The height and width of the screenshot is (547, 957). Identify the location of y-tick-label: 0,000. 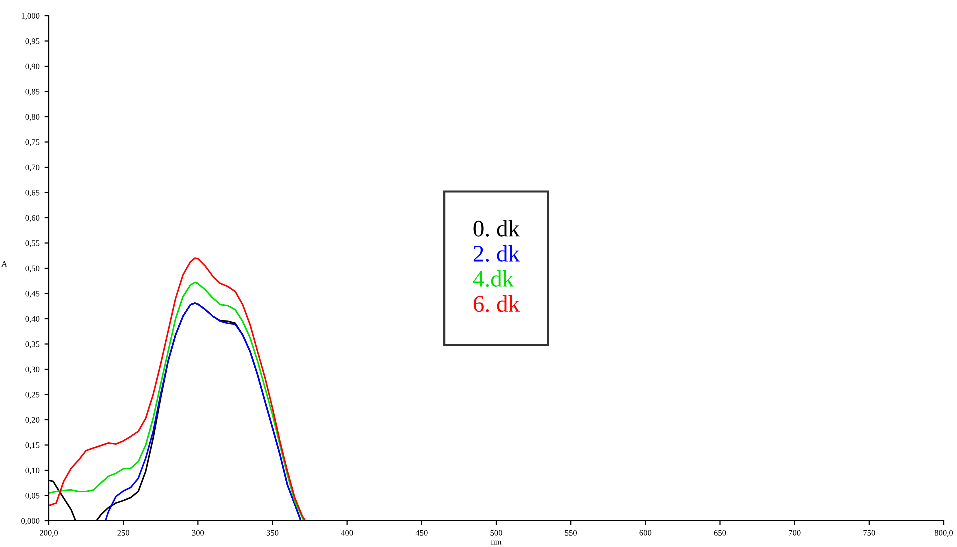
(31, 522).